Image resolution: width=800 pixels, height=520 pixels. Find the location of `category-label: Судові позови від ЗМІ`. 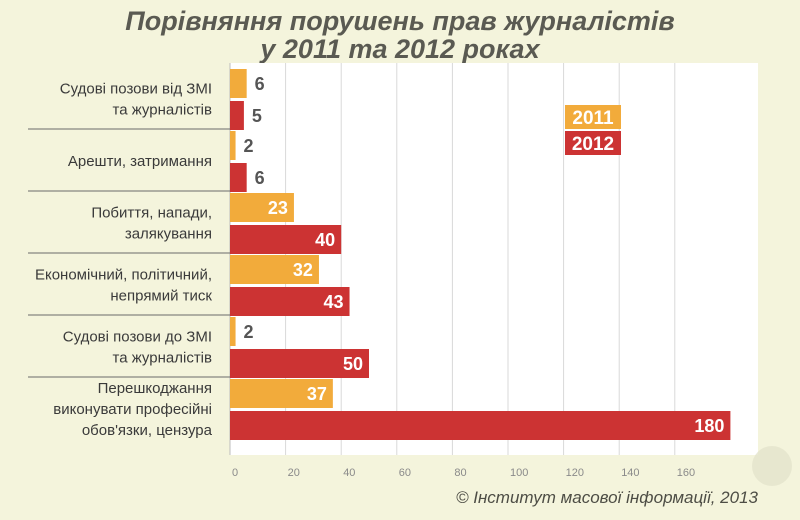

category-label: Судові позови від ЗМІ is located at coordinates (136, 89).